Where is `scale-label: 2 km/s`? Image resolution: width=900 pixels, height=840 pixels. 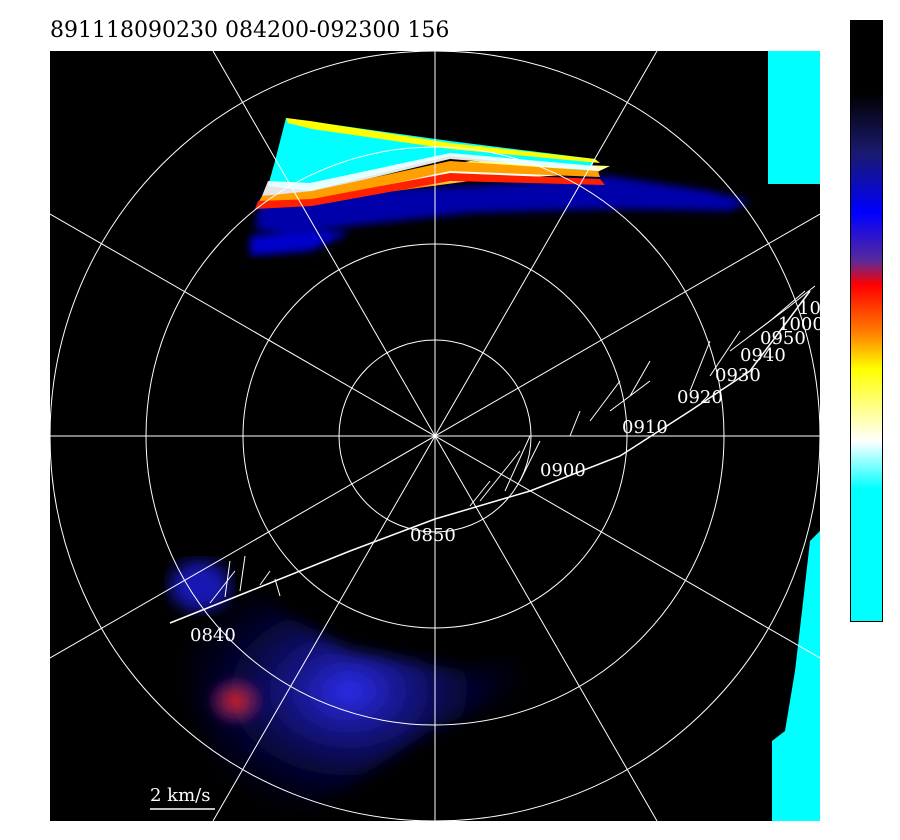
scale-label: 2 km/s is located at coordinates (180, 795).